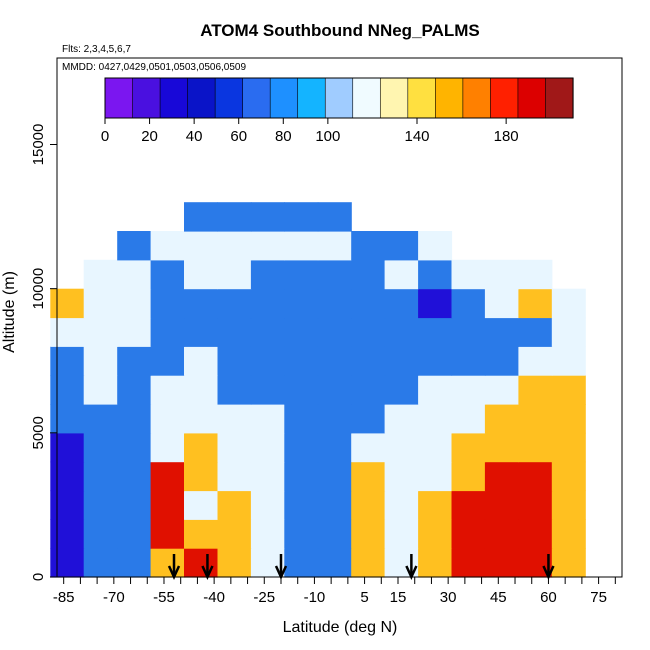 This screenshot has width=650, height=650. Describe the element at coordinates (327, 136) in the screenshot. I see `colorbar-tick-label: 100` at that location.